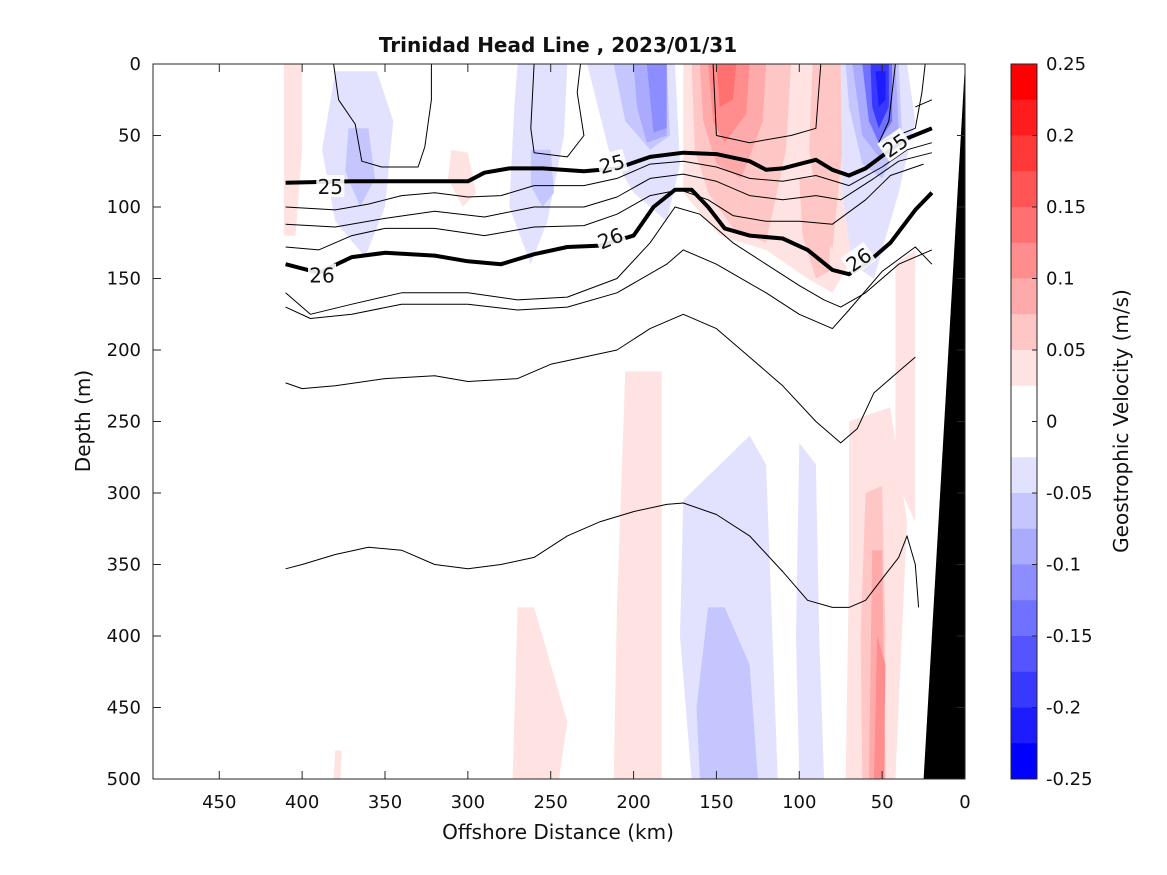  Describe the element at coordinates (1066, 207) in the screenshot. I see `colorbar-tick-label: 0.15` at that location.